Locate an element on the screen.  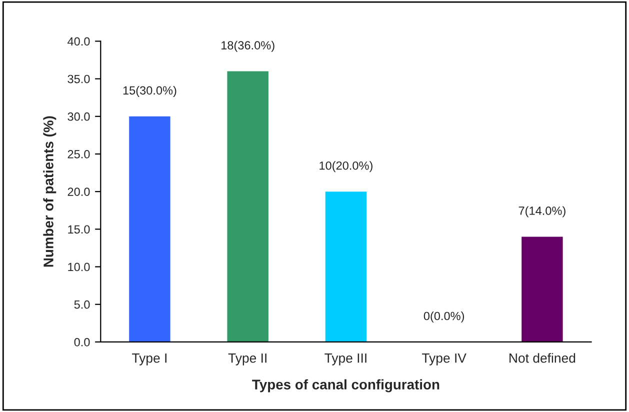
y-tick-label: 10.0 is located at coordinates (79, 267).